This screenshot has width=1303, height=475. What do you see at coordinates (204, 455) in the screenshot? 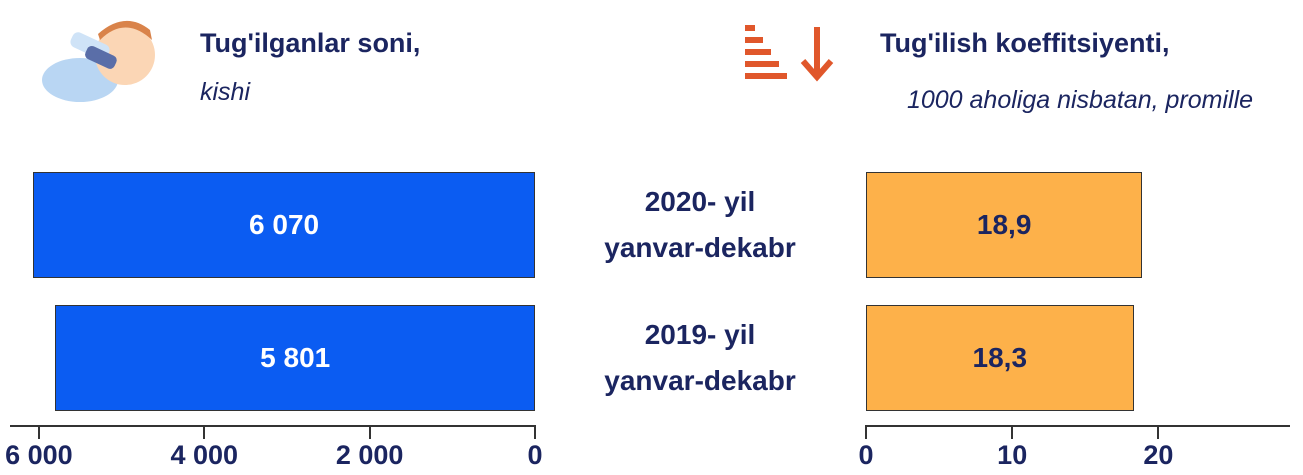
I see `x-tick-label: 4 000` at bounding box center [204, 455].